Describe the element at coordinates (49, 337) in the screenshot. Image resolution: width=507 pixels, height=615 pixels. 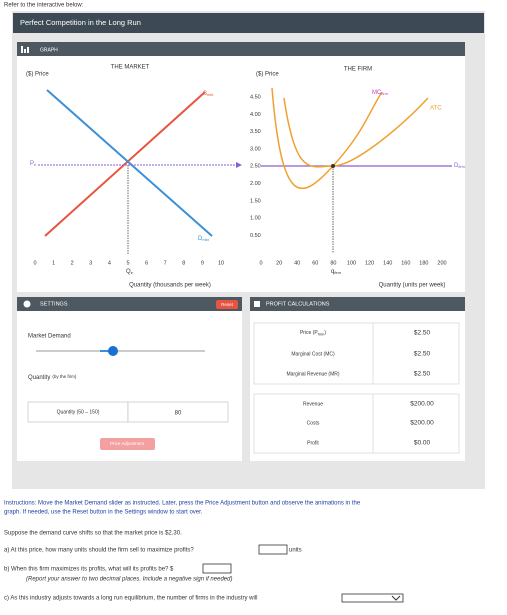
I see `market-demand-label: Market Demand` at that location.